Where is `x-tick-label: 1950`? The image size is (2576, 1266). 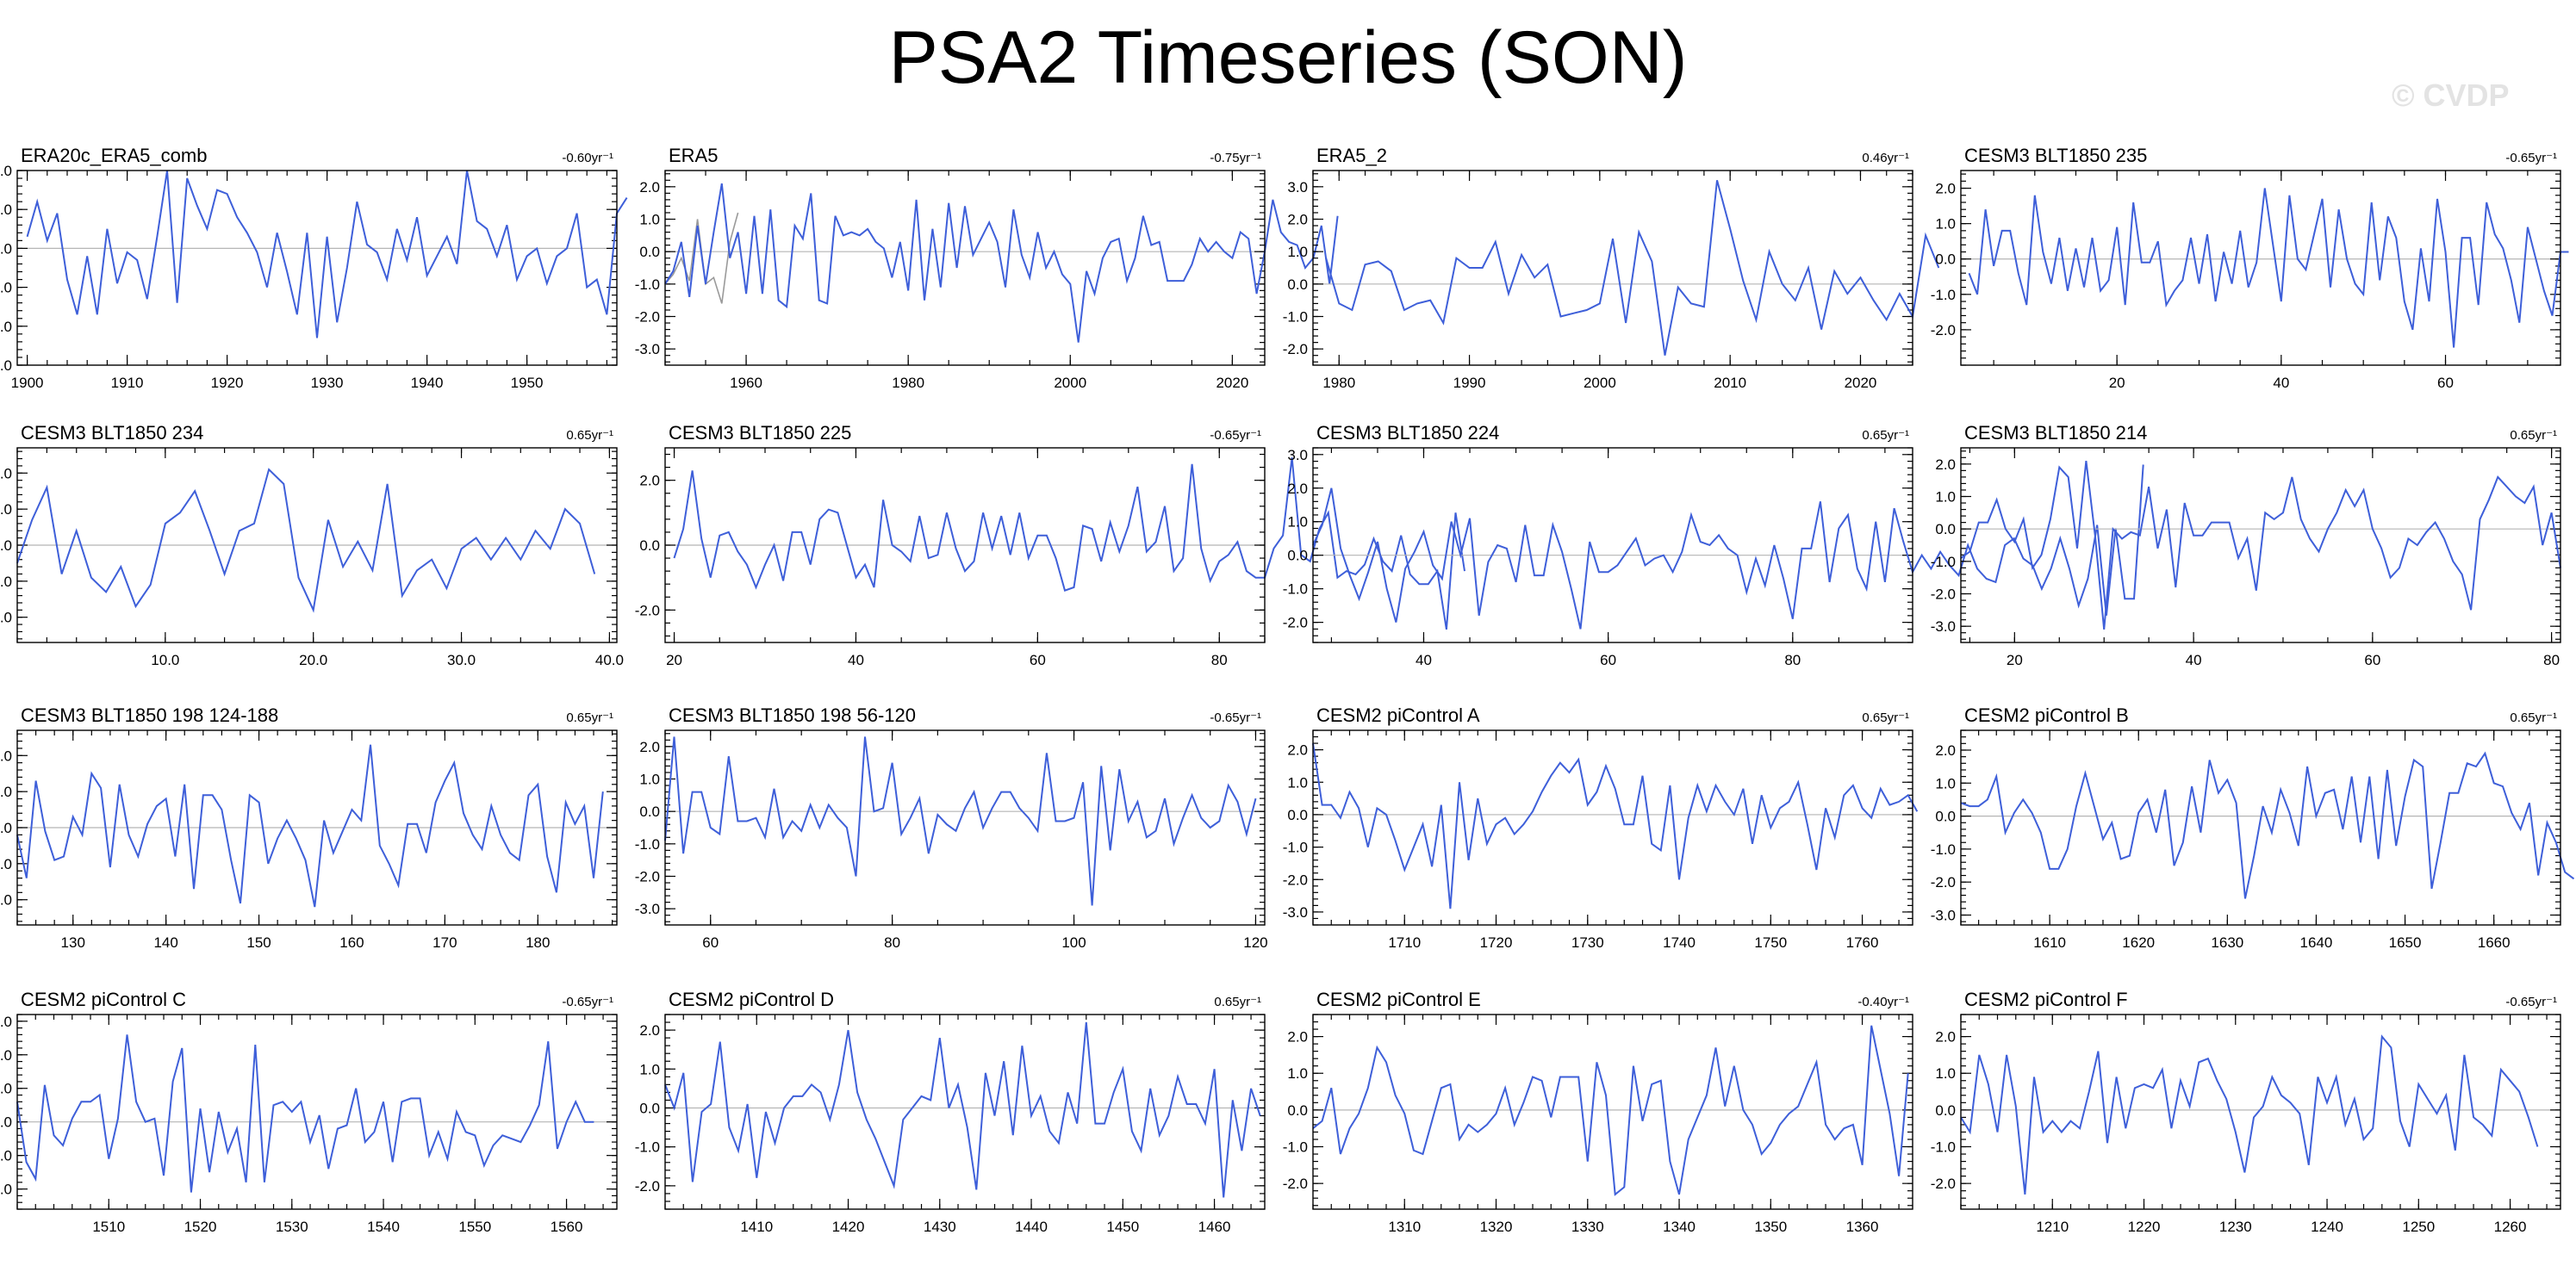 x-tick-label: 1950 is located at coordinates (528, 383).